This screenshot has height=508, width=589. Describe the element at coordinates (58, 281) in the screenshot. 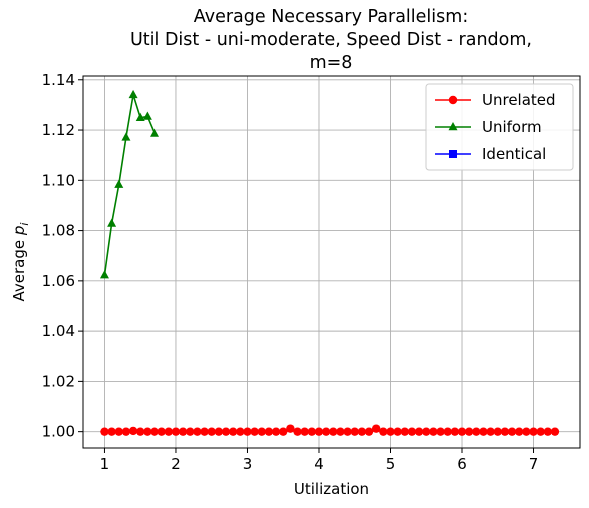

I see `y-tick-label: 1.06` at that location.